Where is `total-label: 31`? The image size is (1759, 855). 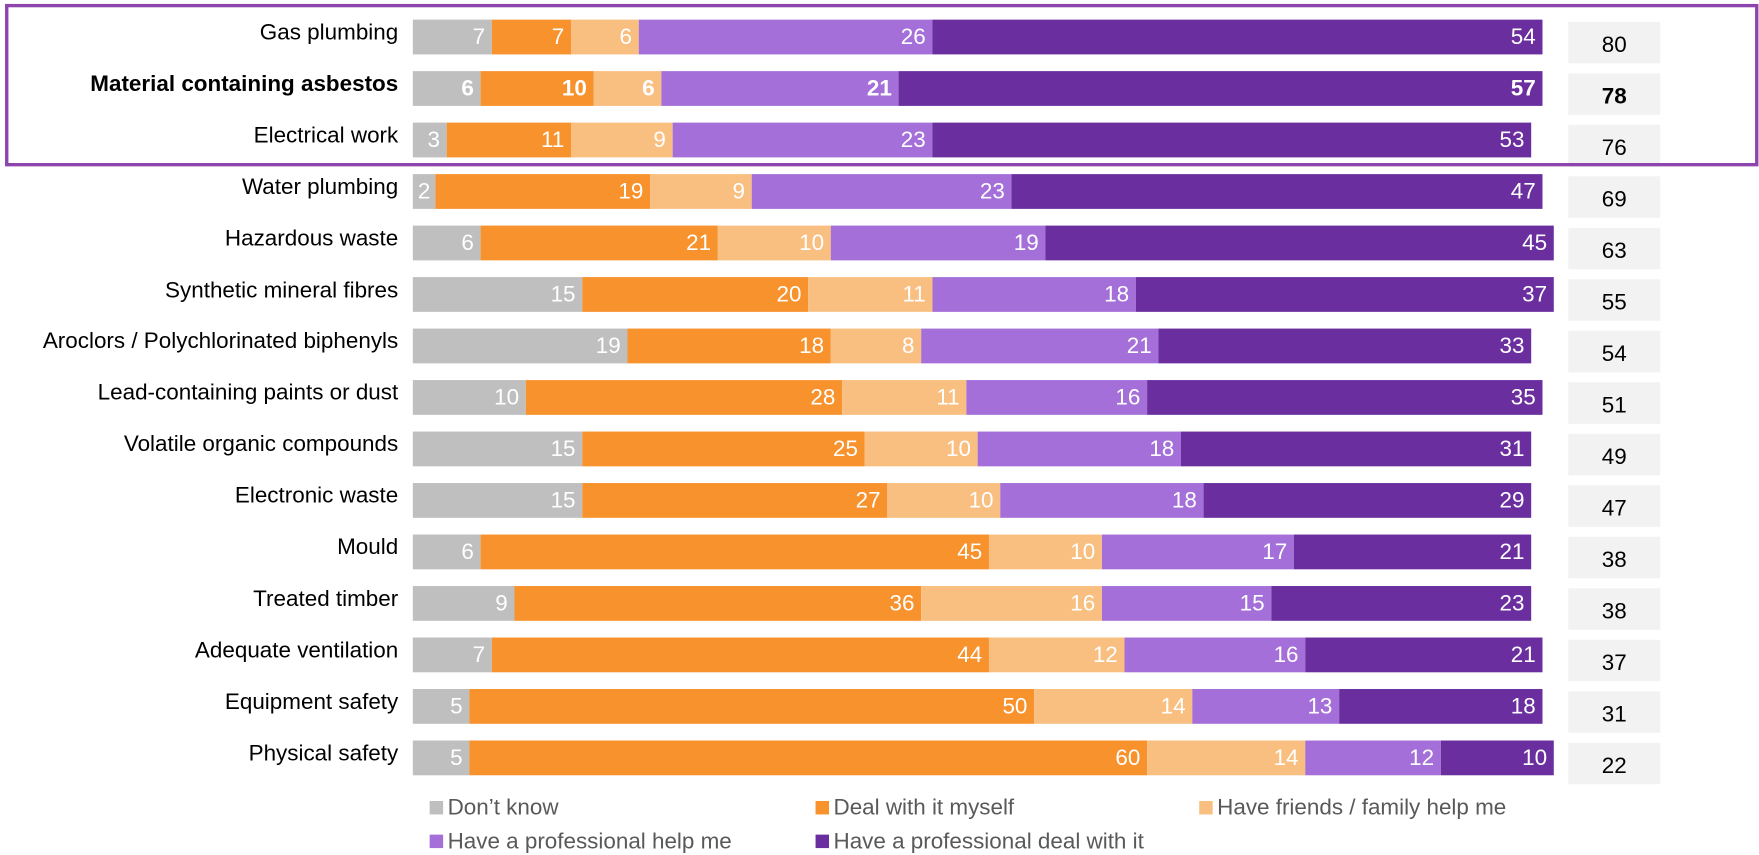
total-label: 31 is located at coordinates (1614, 713).